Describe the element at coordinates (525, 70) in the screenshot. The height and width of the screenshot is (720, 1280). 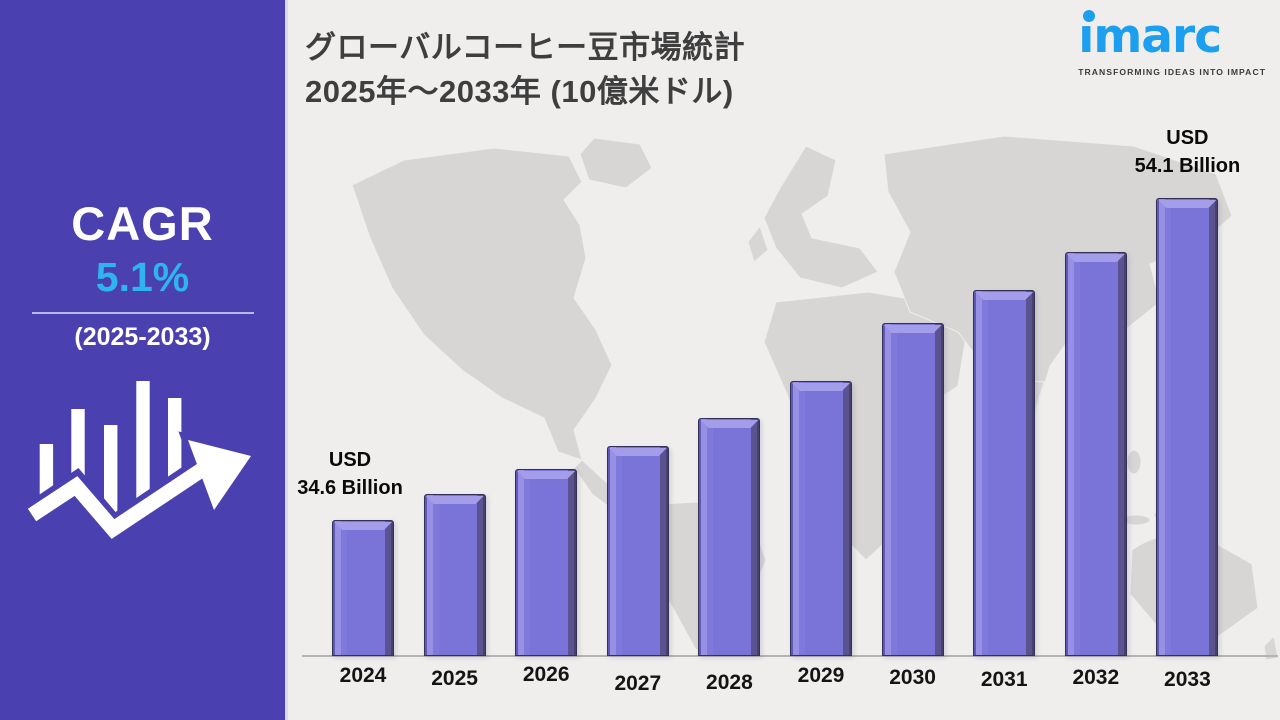
I see `chart-title: グローバルコーヒー豆市場統計 2025年～2033年 (10億米ドル)` at that location.